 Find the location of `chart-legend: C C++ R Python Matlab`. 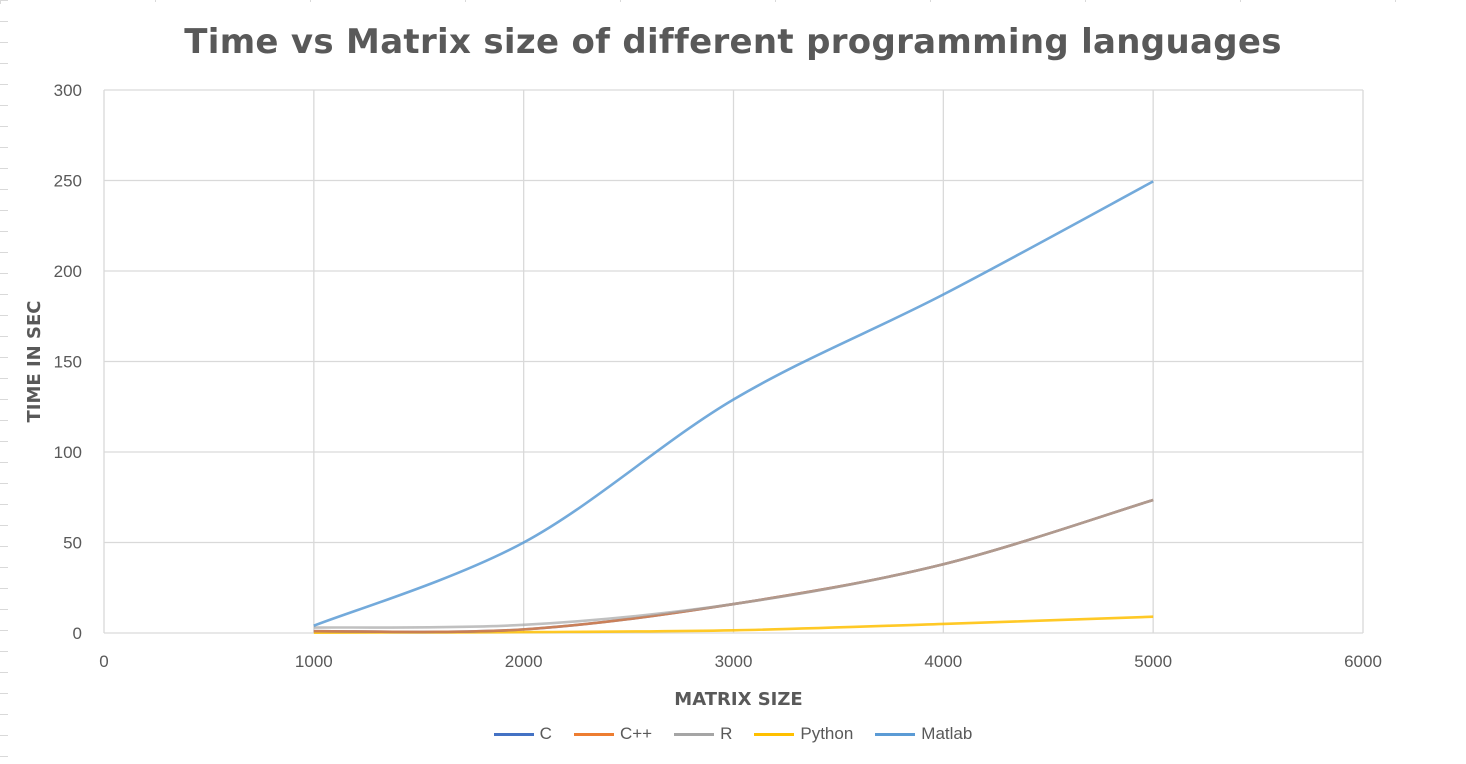

chart-legend: C C++ R Python Matlab is located at coordinates (733, 734).